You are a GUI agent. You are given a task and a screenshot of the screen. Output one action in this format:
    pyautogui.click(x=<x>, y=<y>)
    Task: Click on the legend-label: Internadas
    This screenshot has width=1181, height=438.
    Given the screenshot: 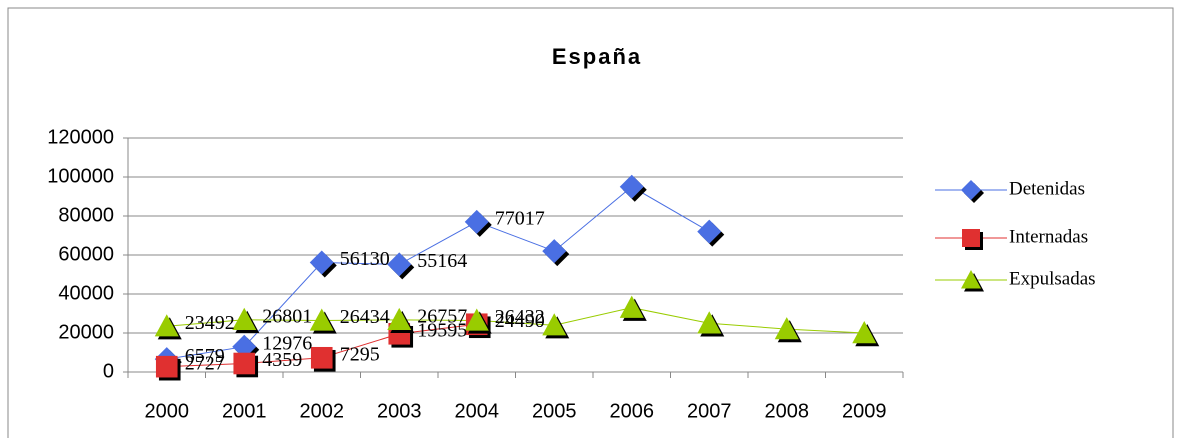 What is the action you would take?
    pyautogui.click(x=1048, y=236)
    